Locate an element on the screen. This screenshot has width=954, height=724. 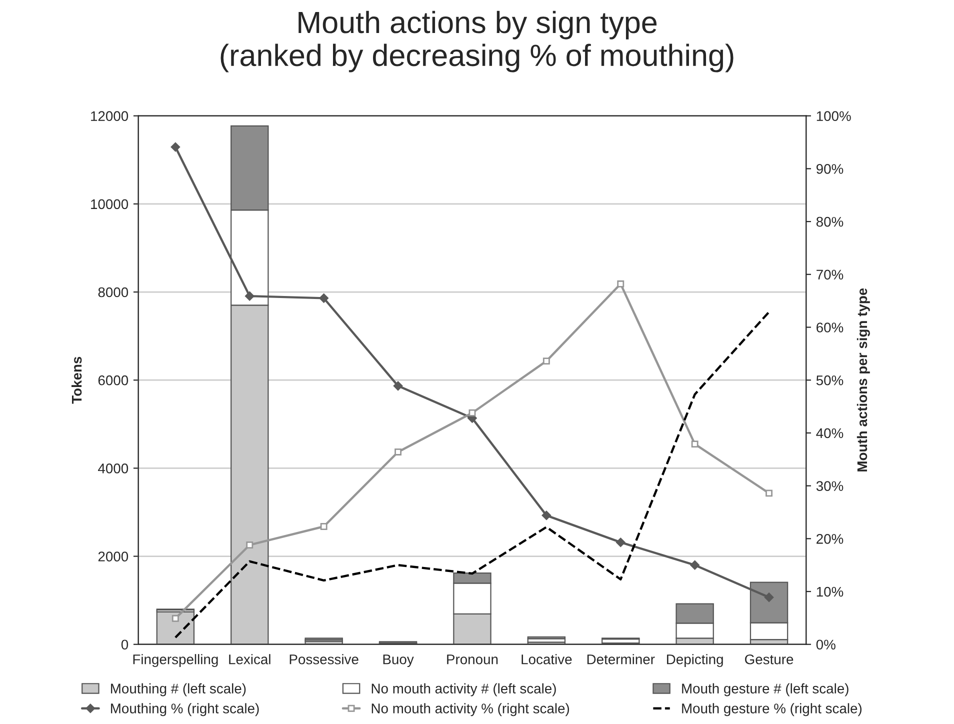
y-axis-title: Tokens is located at coordinates (76, 380).